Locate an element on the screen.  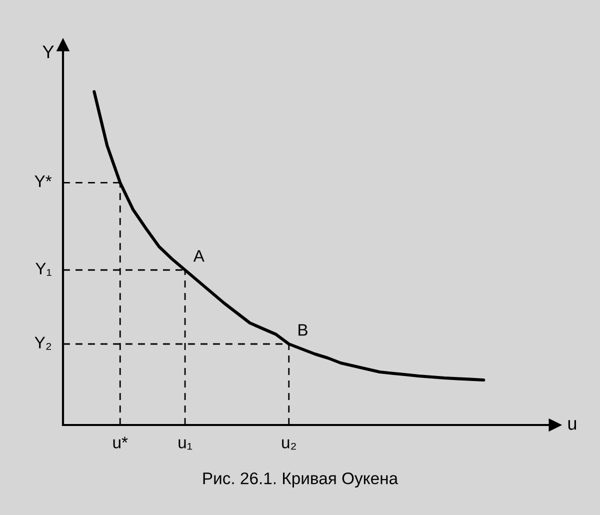
annotation: A is located at coordinates (198, 256).